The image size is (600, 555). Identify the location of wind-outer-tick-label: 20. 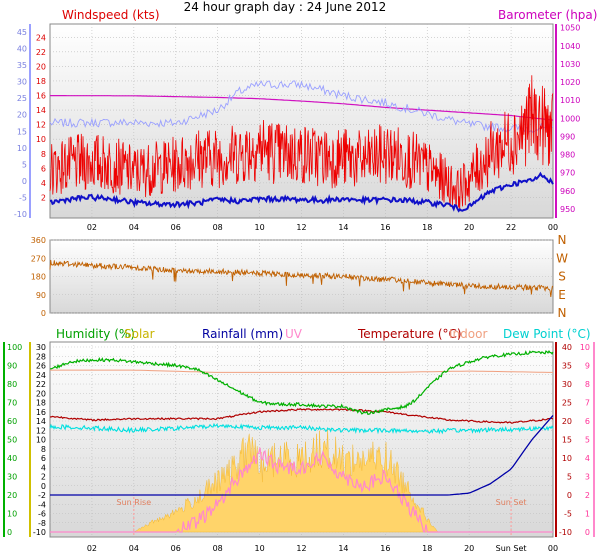
(22, 115).